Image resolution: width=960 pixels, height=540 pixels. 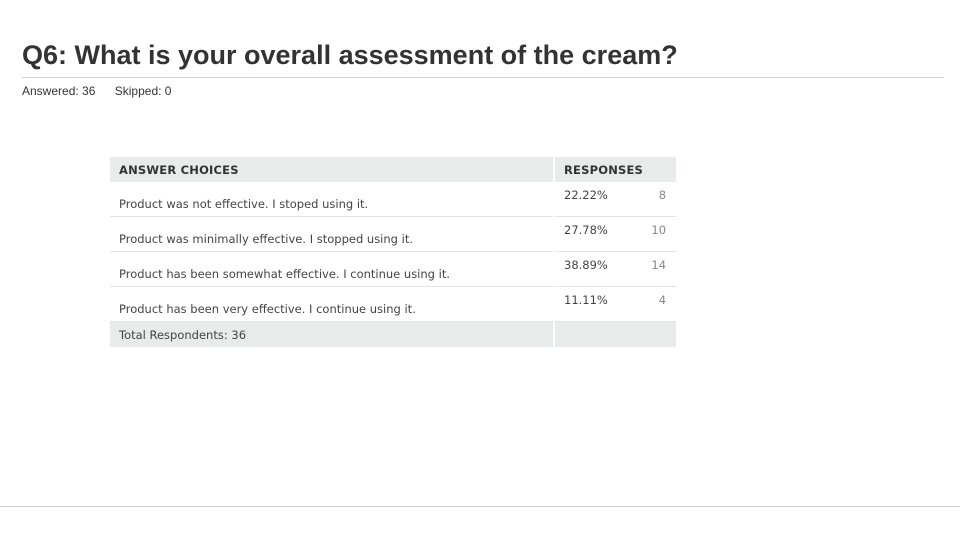 I want to click on response-count: 14, so click(x=653, y=269).